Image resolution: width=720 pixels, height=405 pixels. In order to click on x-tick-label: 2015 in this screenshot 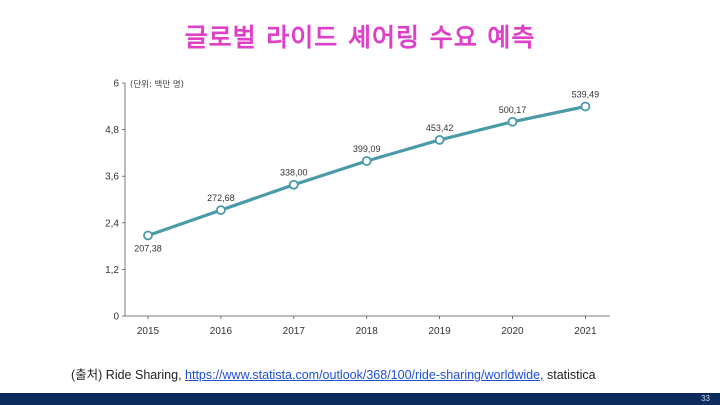, I will do `click(148, 331)`.